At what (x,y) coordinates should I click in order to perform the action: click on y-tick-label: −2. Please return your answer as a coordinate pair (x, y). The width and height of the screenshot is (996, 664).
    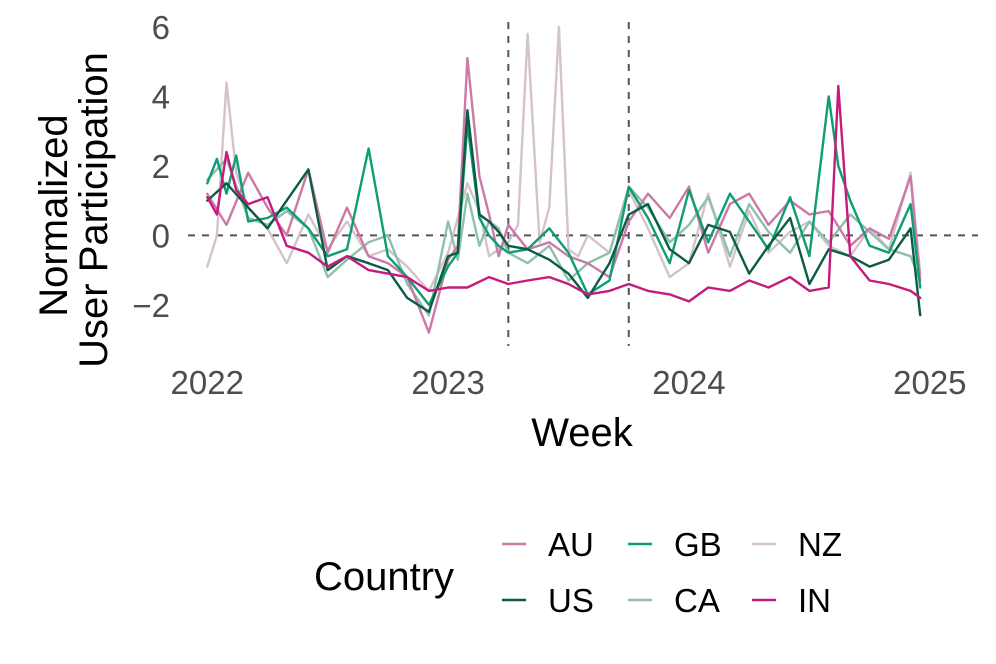
    Looking at the image, I should click on (151, 305).